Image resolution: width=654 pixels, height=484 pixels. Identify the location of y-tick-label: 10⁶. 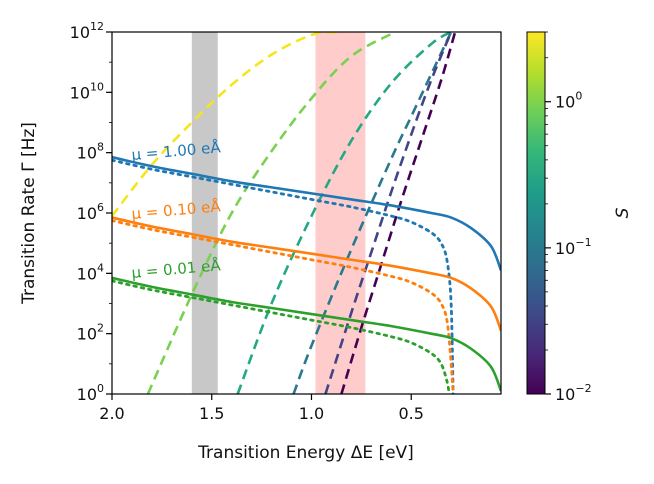
(90, 212).